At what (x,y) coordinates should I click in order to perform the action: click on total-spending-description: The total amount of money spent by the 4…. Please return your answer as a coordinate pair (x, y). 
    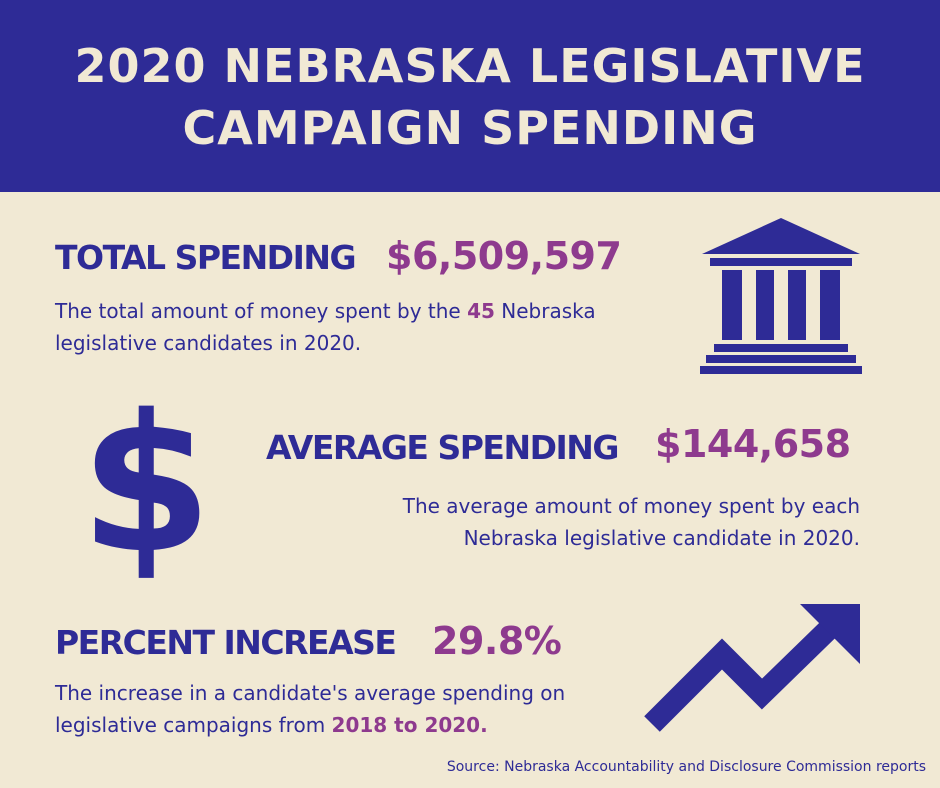
    Looking at the image, I should click on (325, 327).